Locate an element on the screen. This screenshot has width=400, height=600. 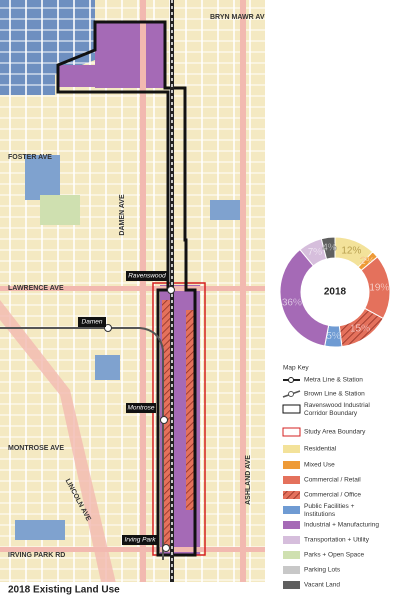
lincoln-corridor is located at coordinates (58, 441).